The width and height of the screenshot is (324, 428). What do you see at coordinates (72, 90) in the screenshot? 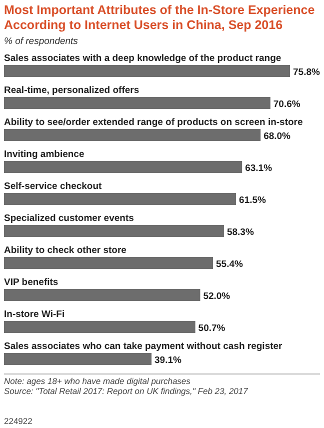
I see `y-tick-label: Real-time, personalized offers` at bounding box center [72, 90].